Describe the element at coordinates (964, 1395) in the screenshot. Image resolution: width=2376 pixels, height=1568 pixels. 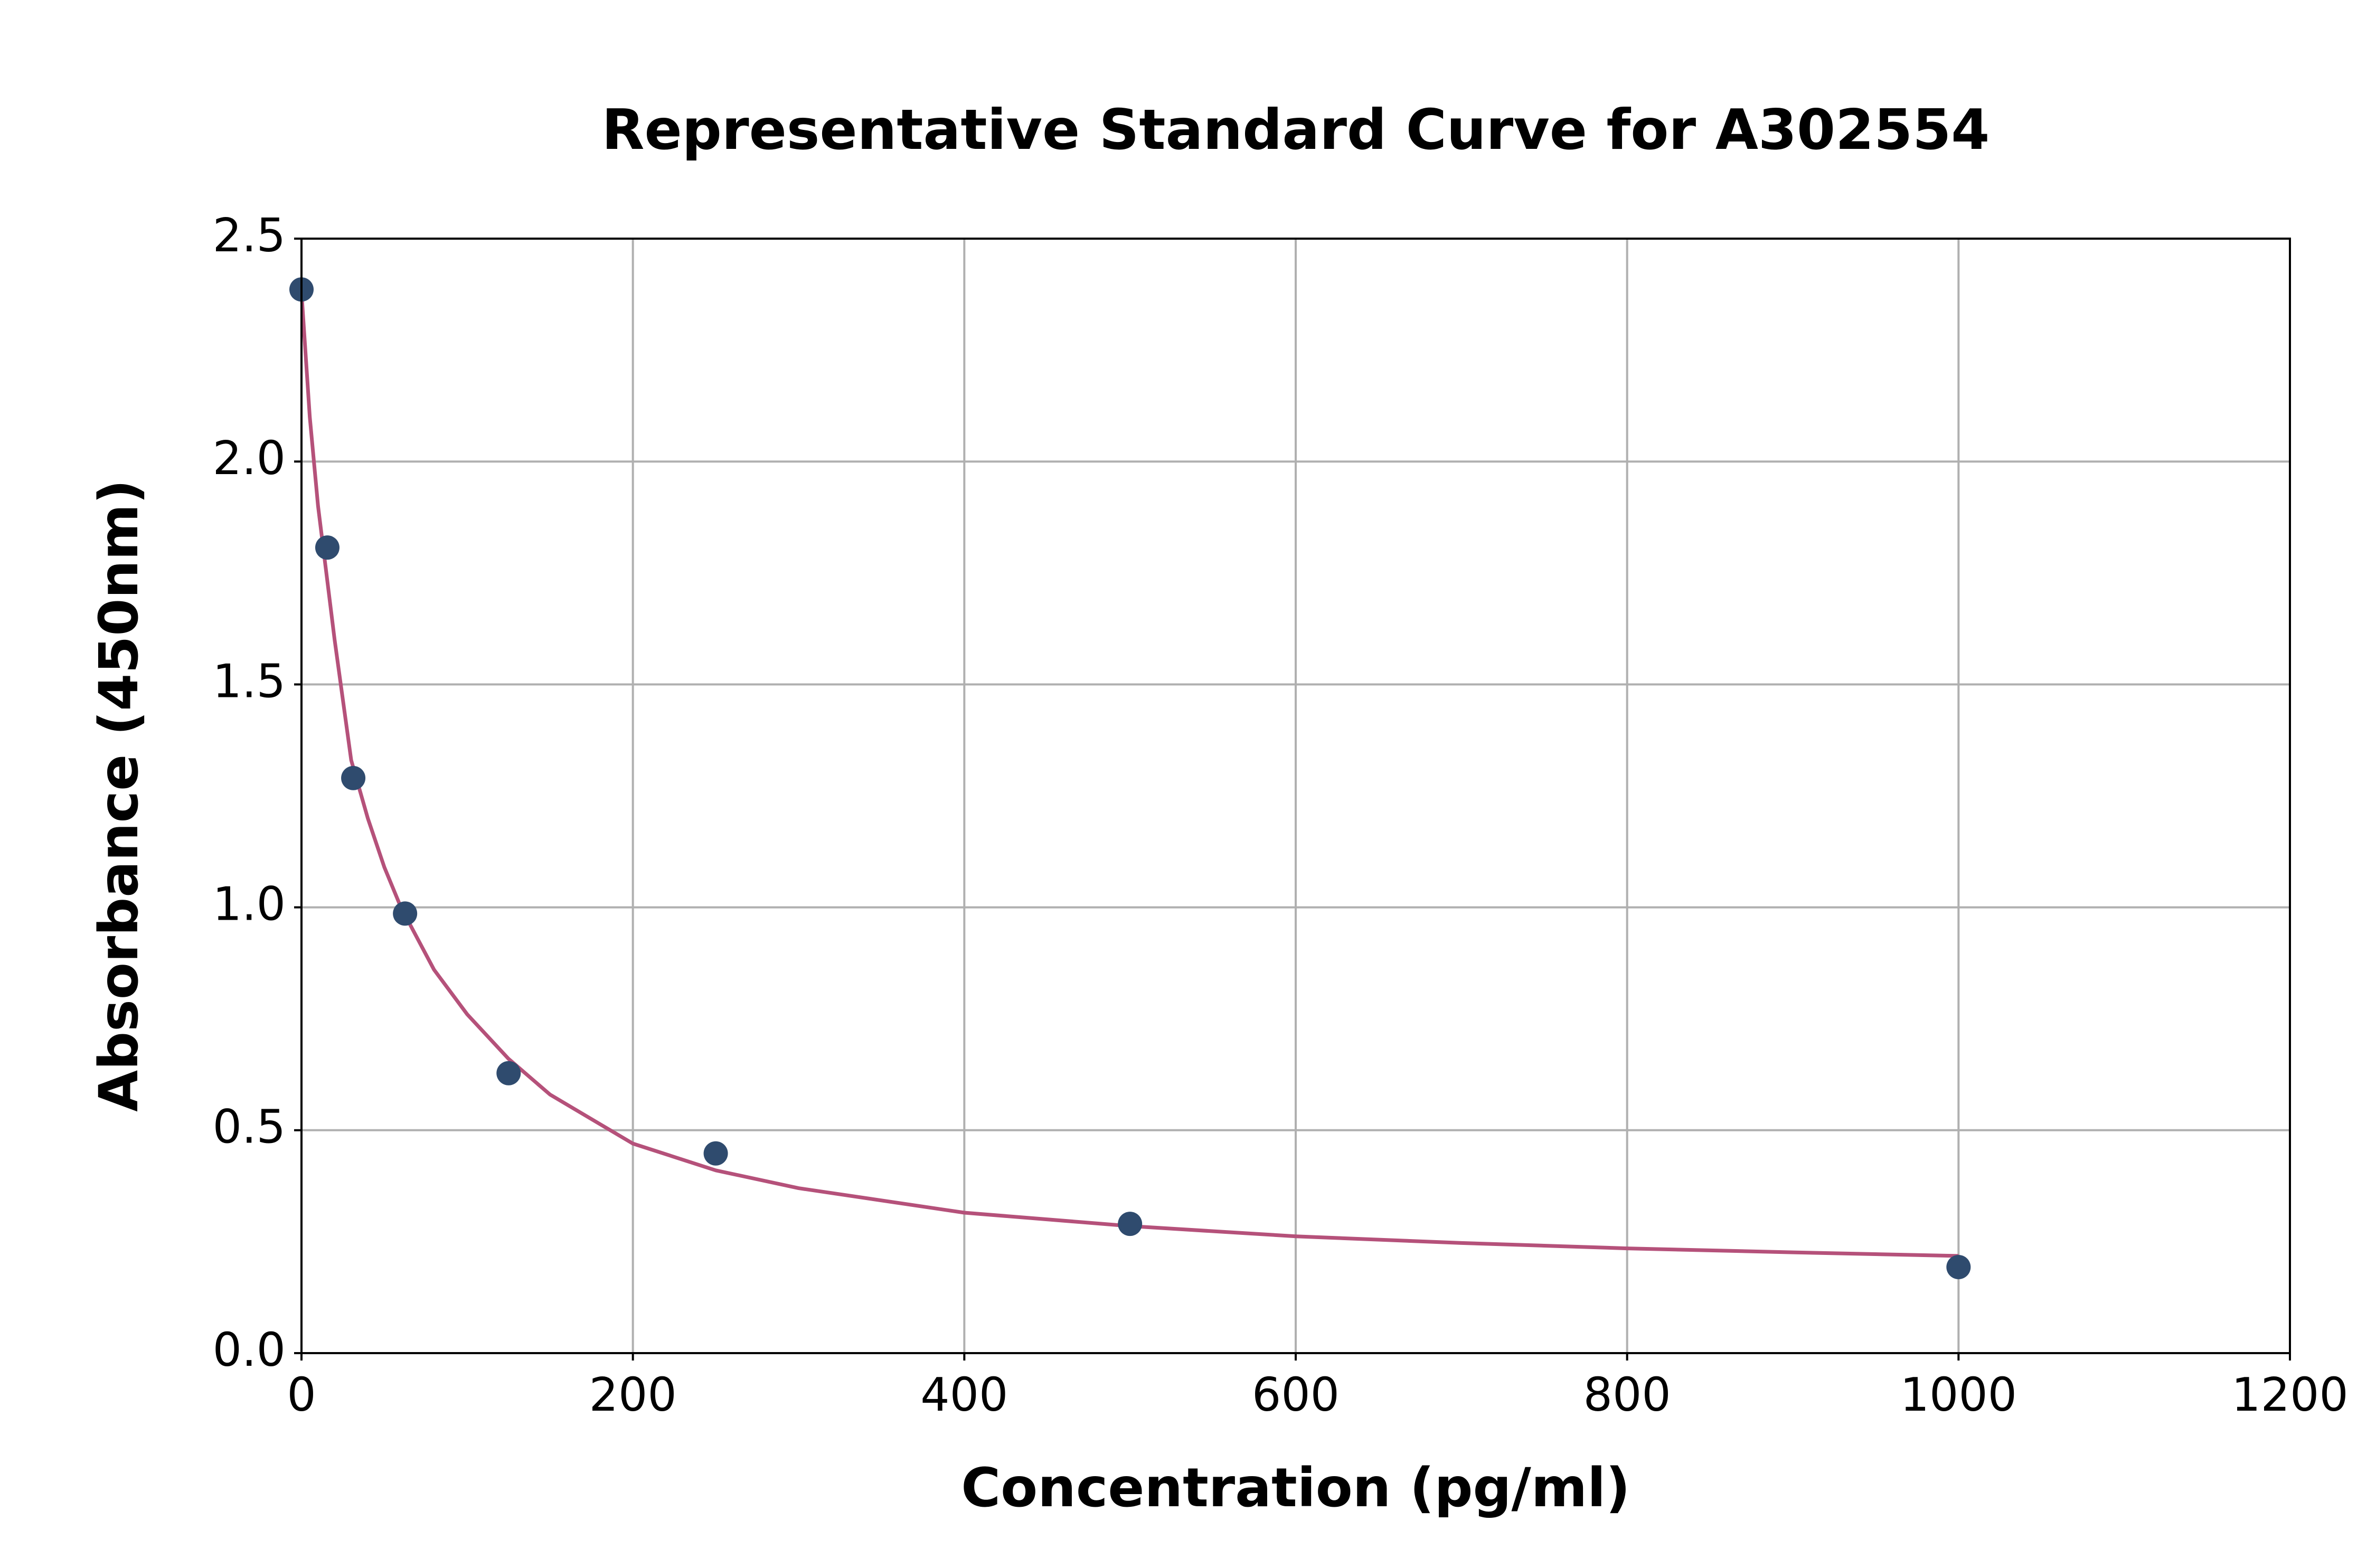
I see `x-tick-label: 400` at that location.